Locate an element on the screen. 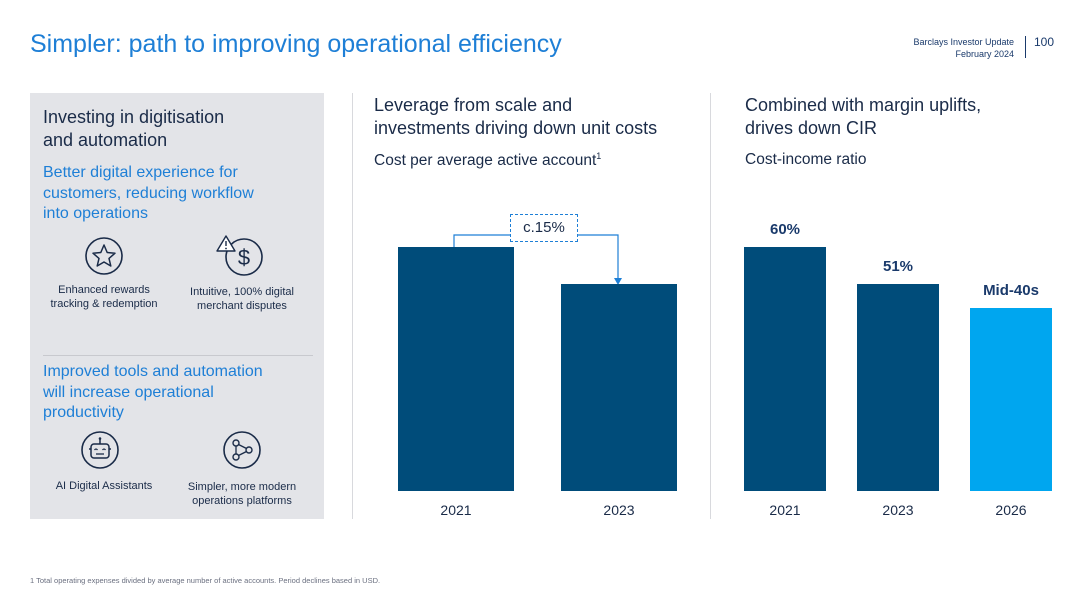  subheading-line: productivity is located at coordinates (83, 412).